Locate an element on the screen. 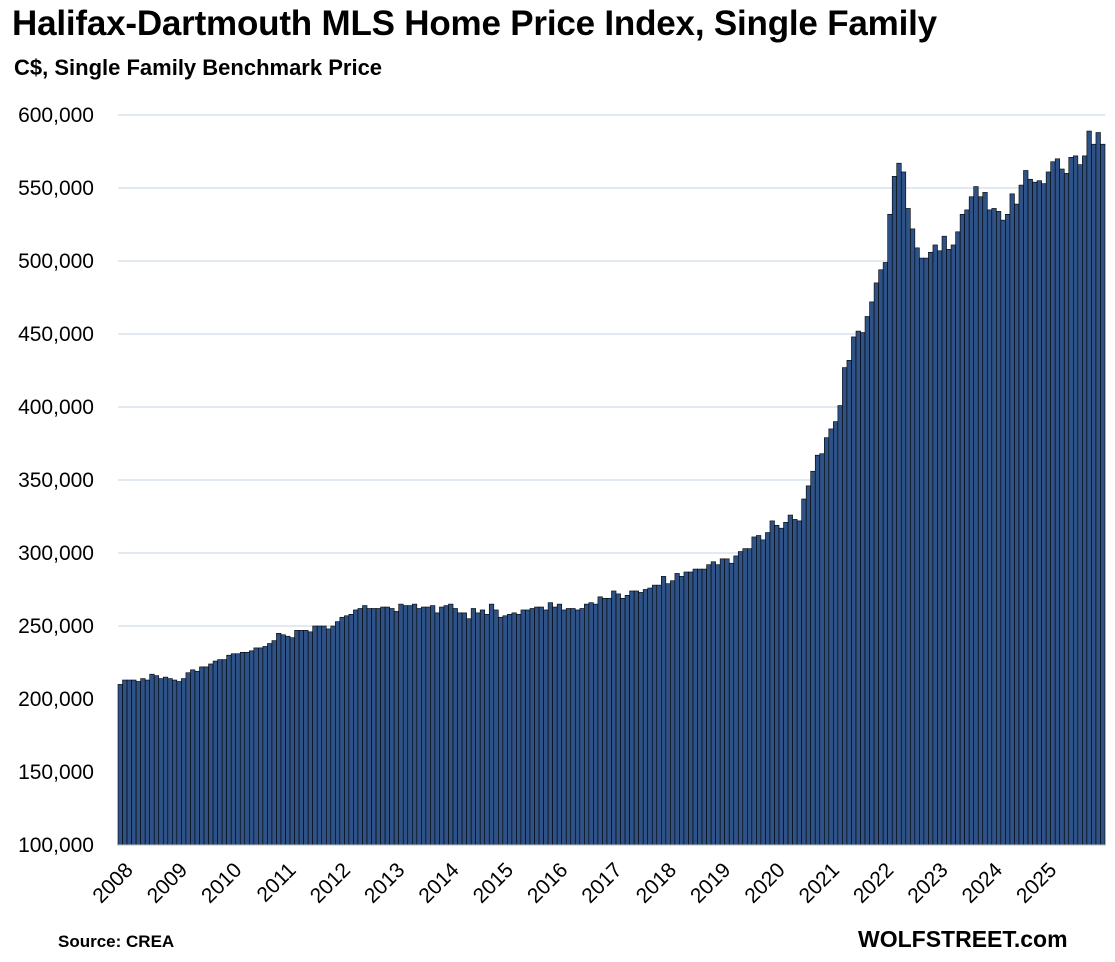  x-tick-label: 2019 is located at coordinates (710, 882).